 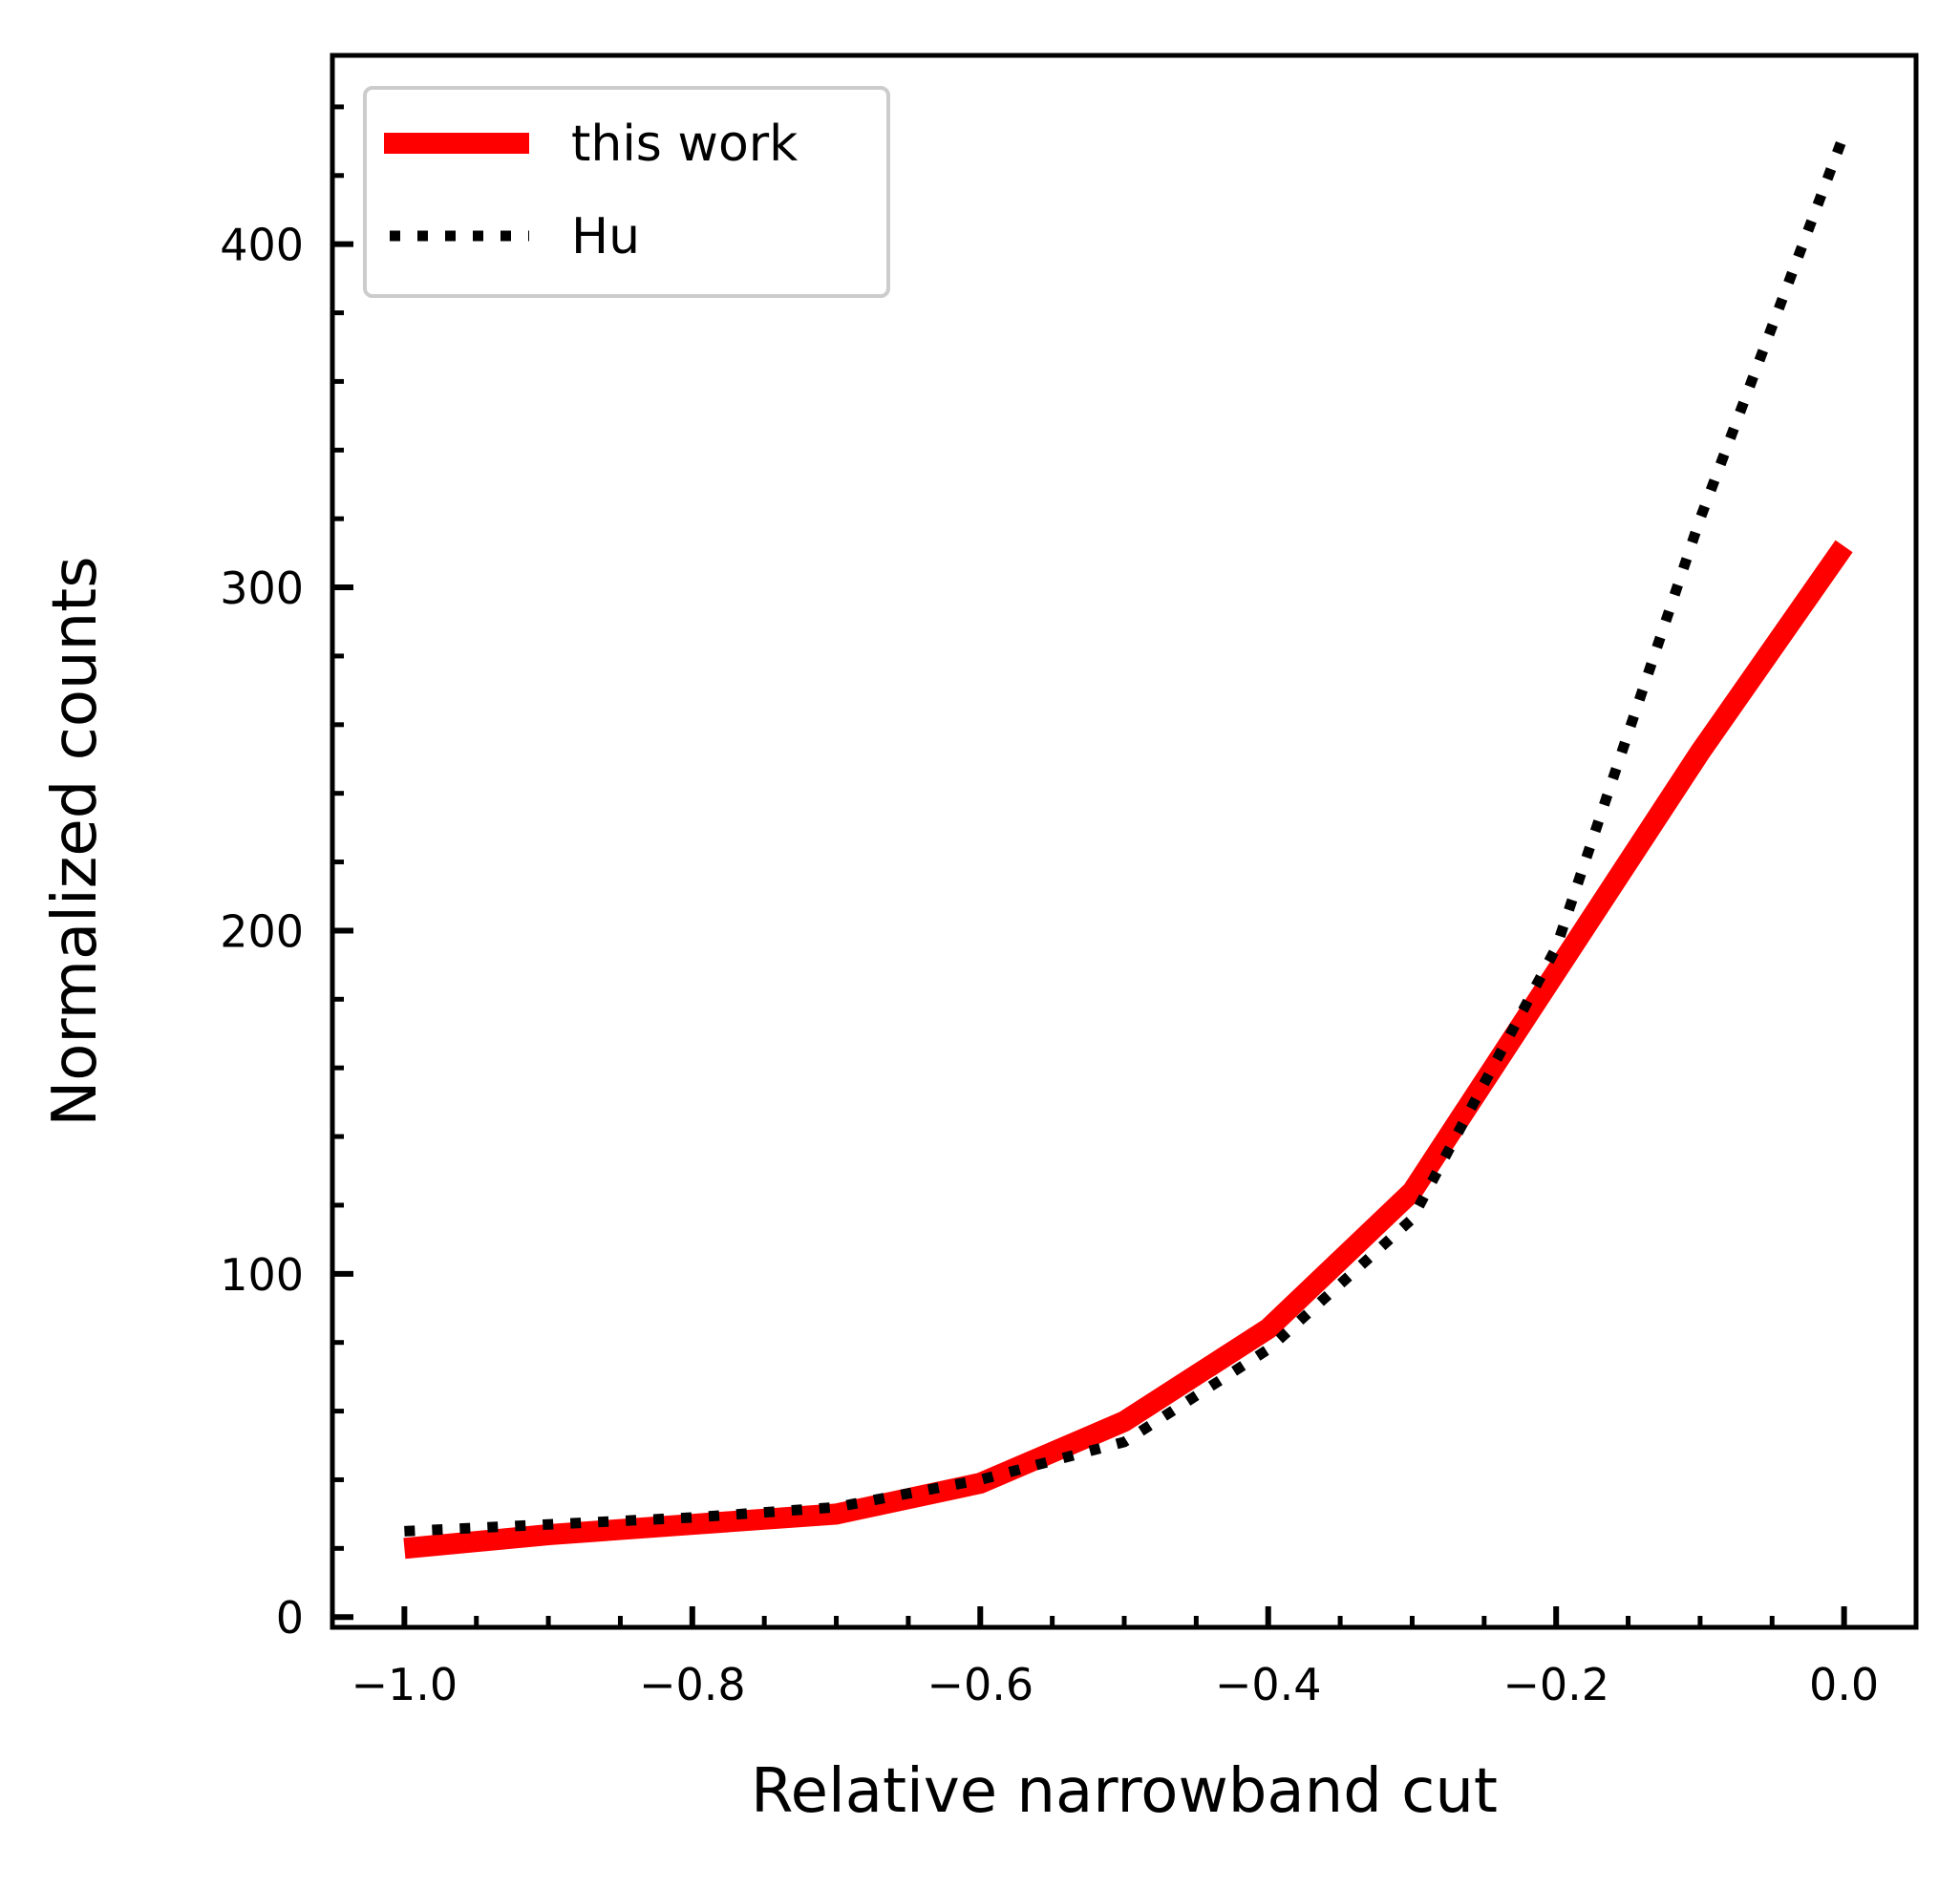 I want to click on x-tick-label: −0.4, so click(x=1268, y=1685).